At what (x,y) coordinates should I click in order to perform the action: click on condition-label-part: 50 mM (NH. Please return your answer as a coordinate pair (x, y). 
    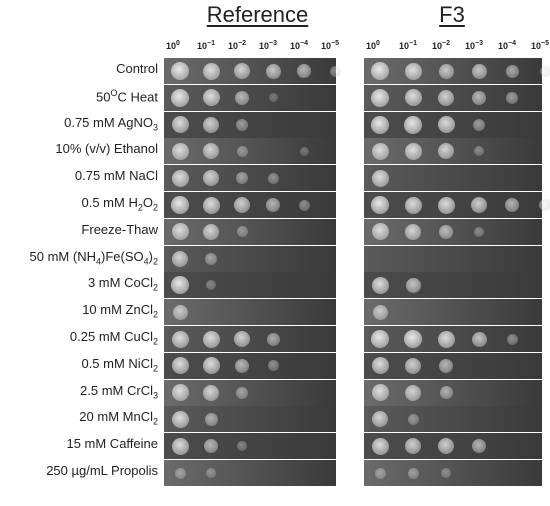
    Looking at the image, I should click on (62, 256).